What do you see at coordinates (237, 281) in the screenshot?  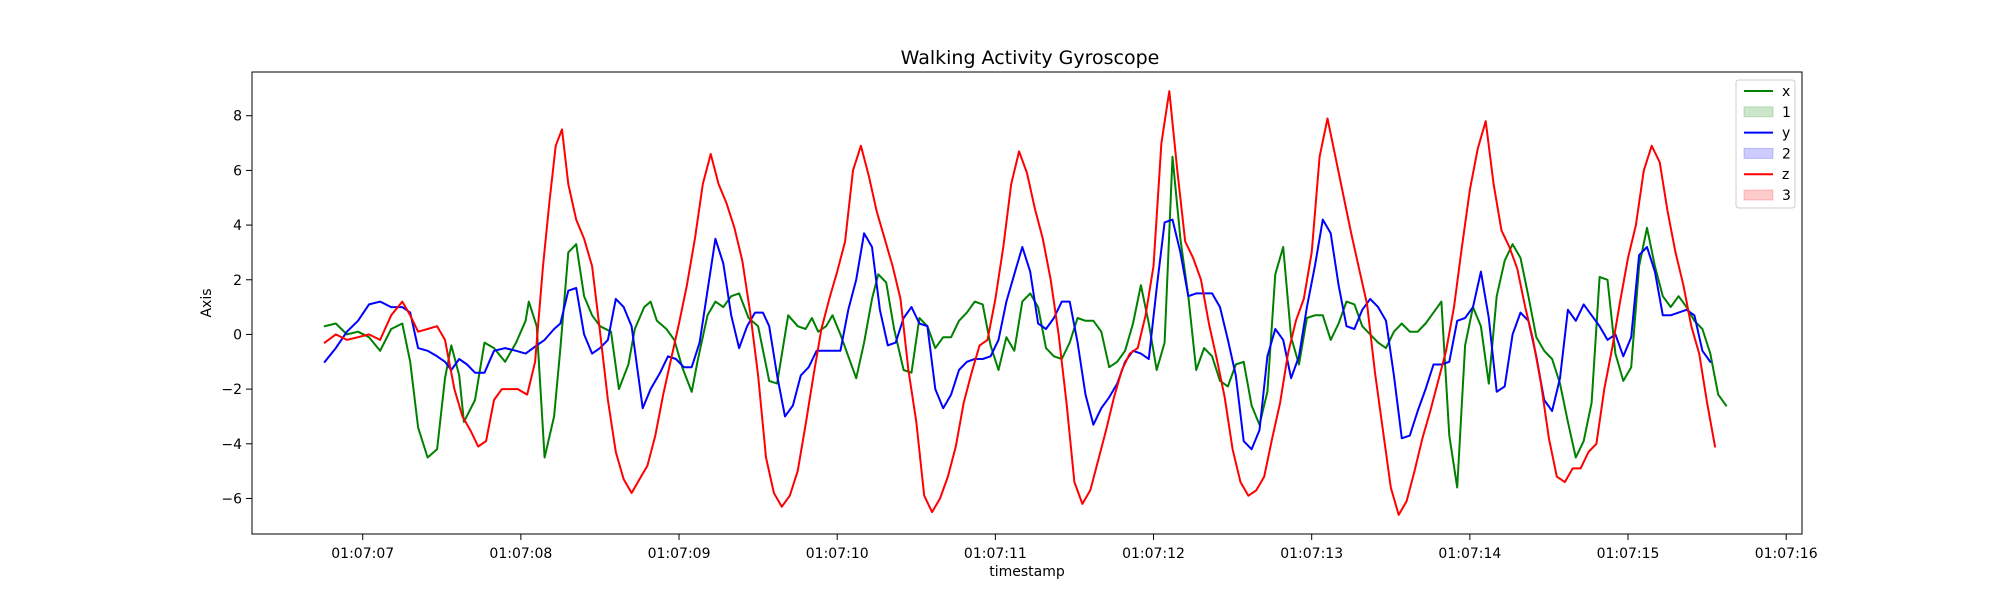 I see `y-tick-label: 2` at bounding box center [237, 281].